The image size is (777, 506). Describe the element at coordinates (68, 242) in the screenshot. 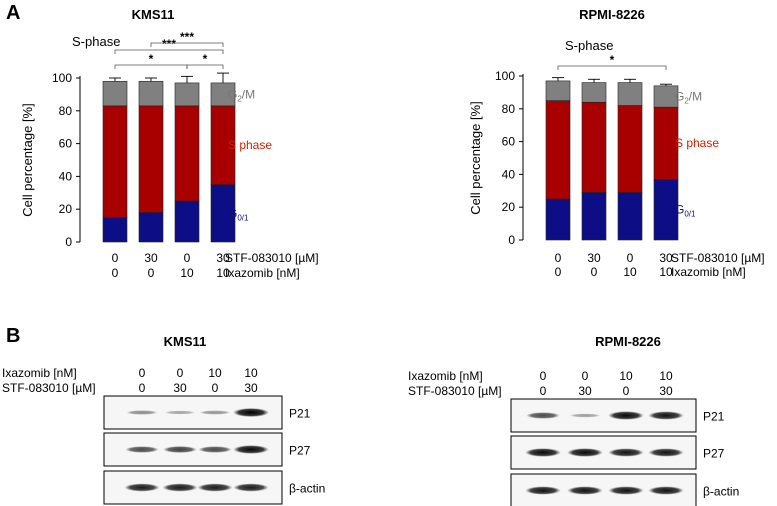

I see `y-tick-label: 0` at that location.